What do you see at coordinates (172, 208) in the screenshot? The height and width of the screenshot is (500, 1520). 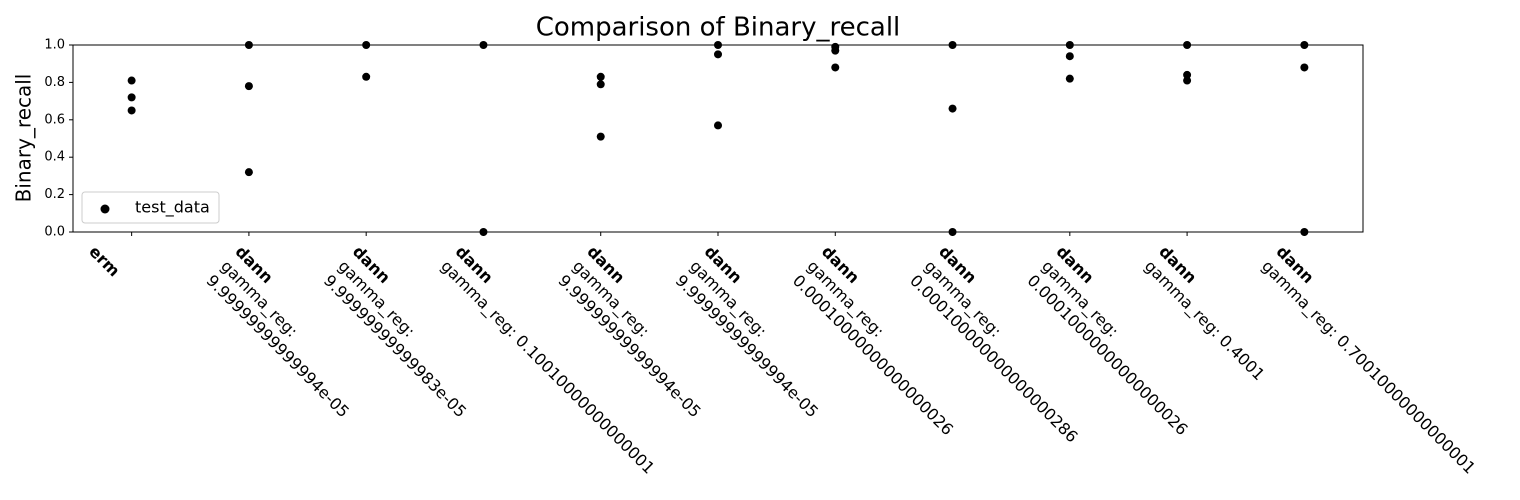 I see `legend-label: test_data` at bounding box center [172, 208].